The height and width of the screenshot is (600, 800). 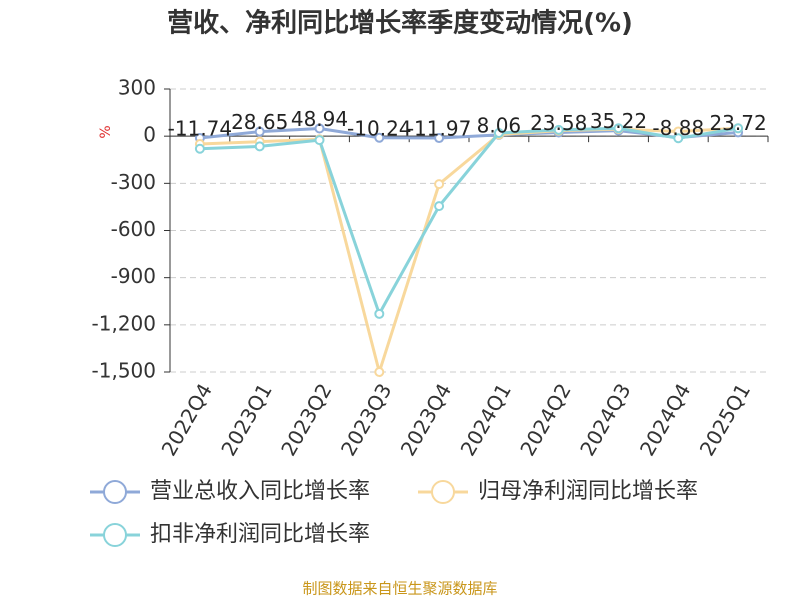 What do you see at coordinates (260, 534) in the screenshot?
I see `legend-label: 扣非净利润同比增长率` at bounding box center [260, 534].